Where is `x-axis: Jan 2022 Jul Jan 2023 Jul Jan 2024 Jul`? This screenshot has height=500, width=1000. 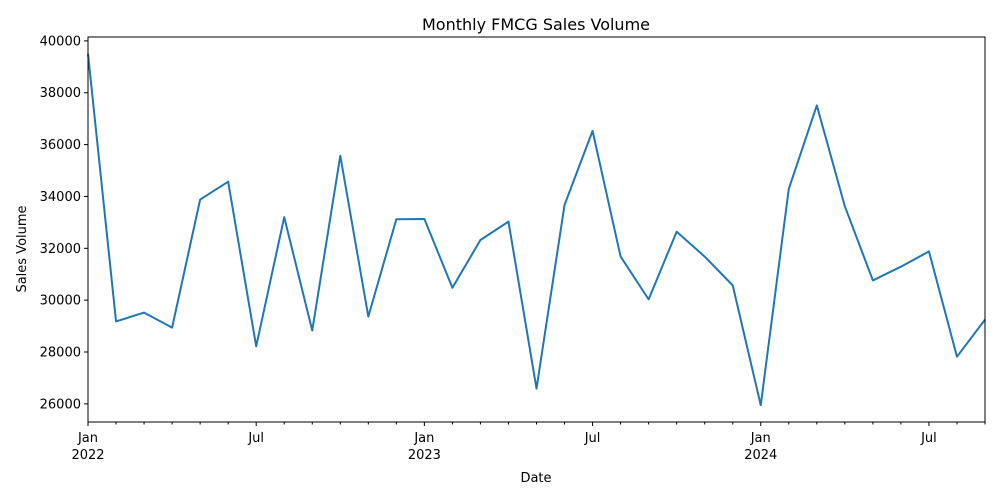 x-axis: Jan 2022 Jul Jan 2023 Jul Jan 2024 Jul is located at coordinates (528, 442).